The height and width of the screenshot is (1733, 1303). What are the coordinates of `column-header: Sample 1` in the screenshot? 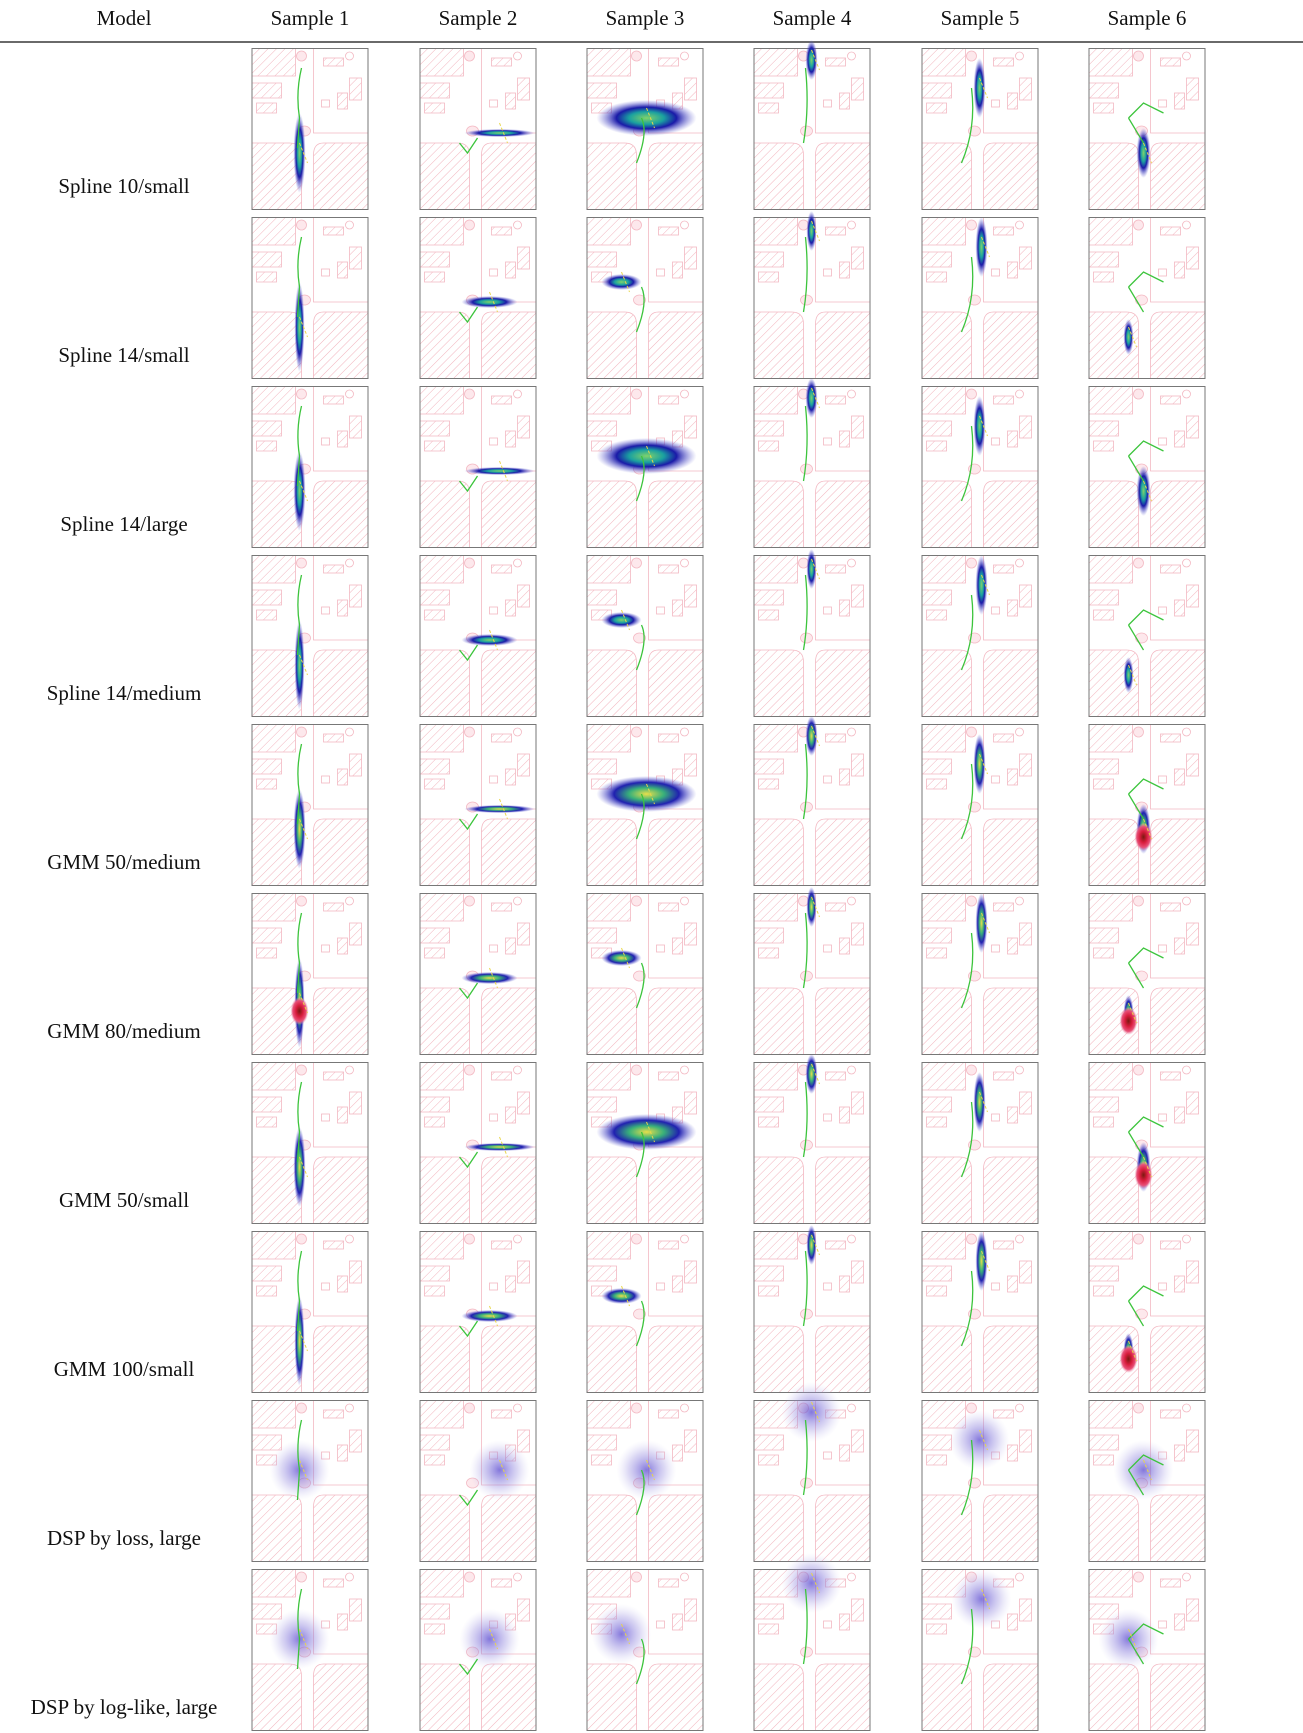 It's located at (310, 18).